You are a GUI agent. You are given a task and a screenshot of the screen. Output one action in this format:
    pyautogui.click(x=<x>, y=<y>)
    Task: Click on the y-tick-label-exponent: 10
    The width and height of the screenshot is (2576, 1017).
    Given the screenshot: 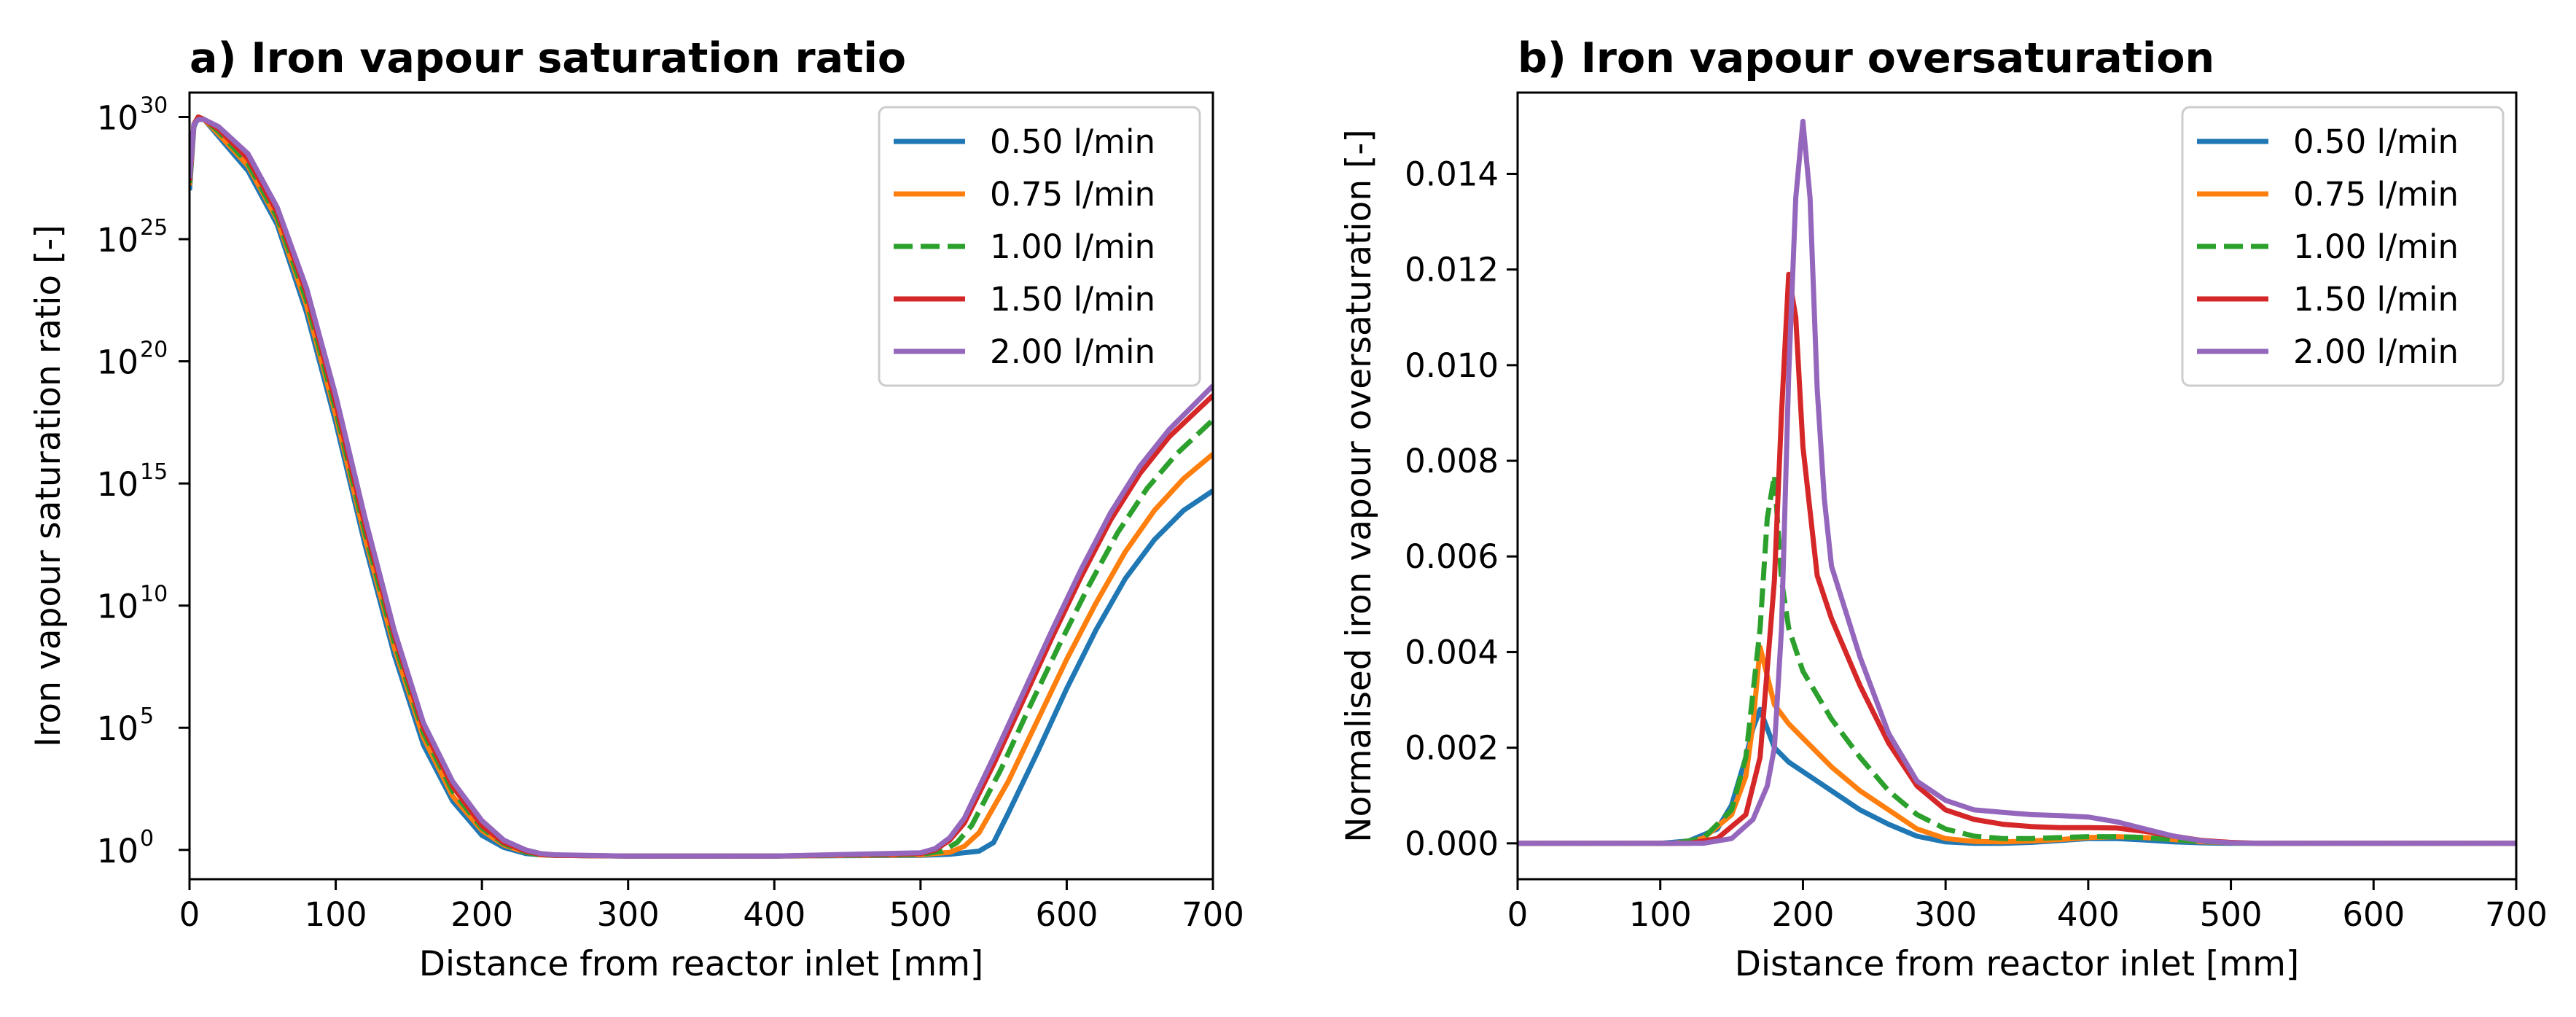 What is the action you would take?
    pyautogui.click(x=154, y=594)
    